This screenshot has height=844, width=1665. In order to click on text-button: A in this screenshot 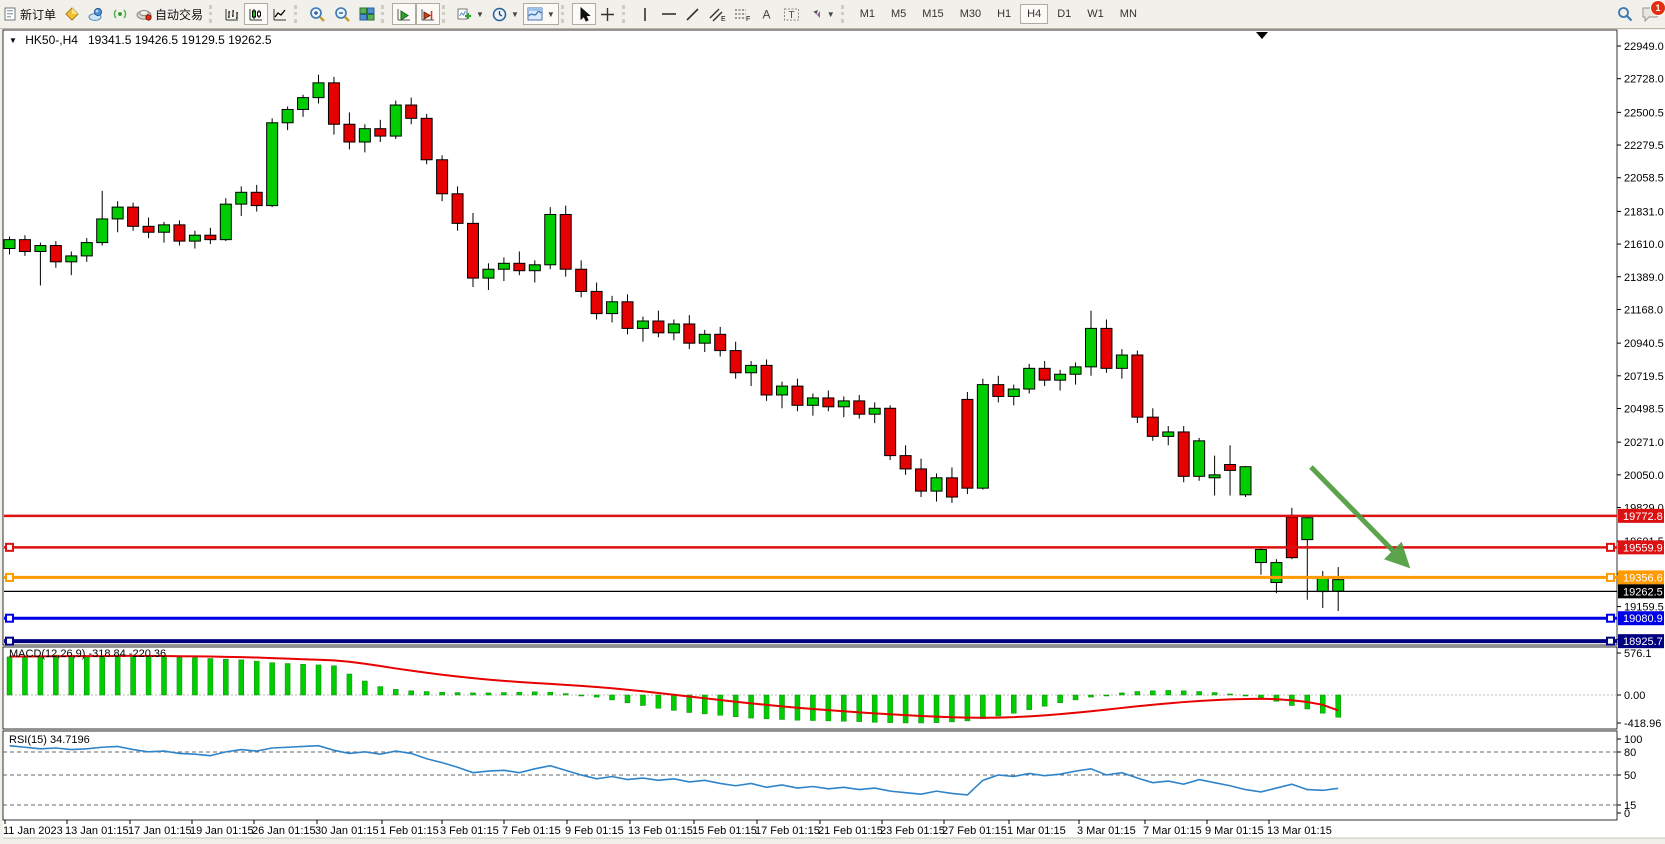, I will do `click(767, 14)`.